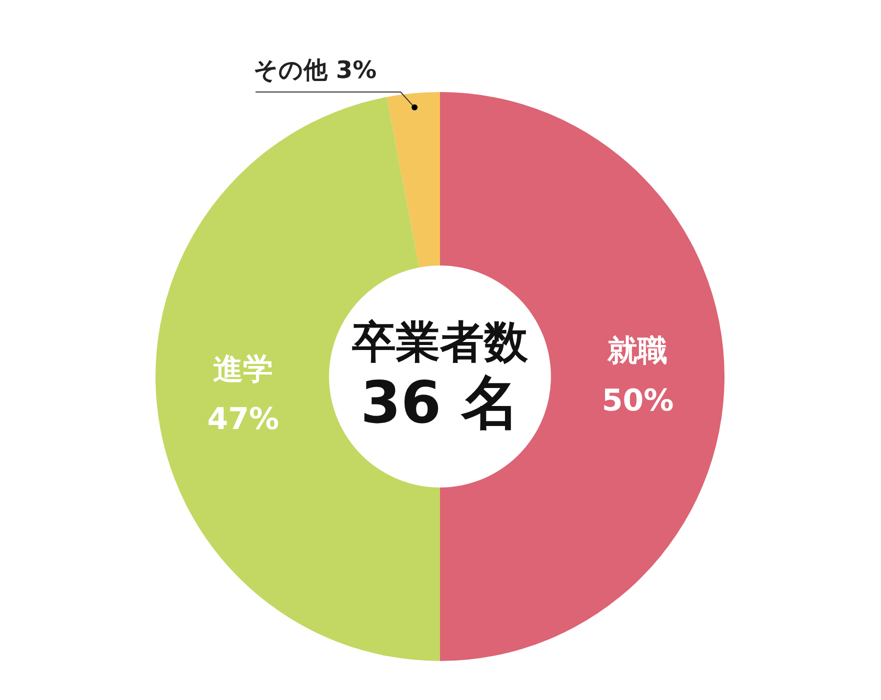 The width and height of the screenshot is (881, 700). Describe the element at coordinates (440, 402) in the screenshot. I see `text: 36 名` at that location.